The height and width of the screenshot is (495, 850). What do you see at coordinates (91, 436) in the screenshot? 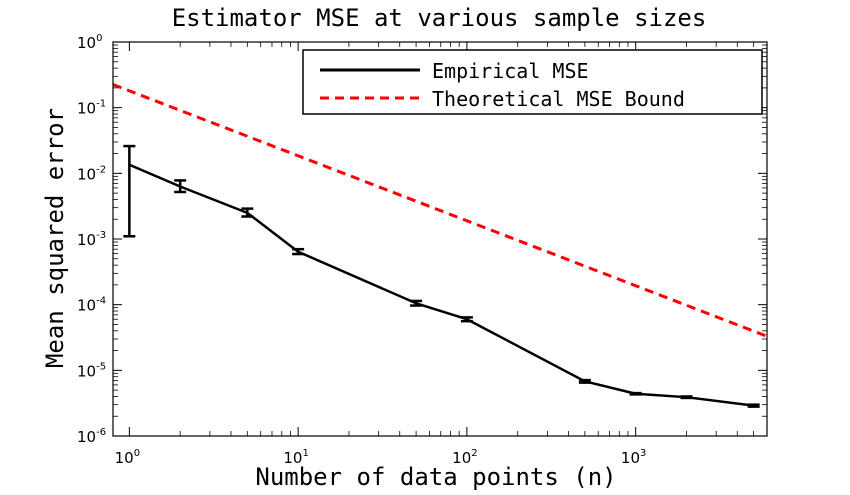
I see `y-tick-label: 10⁻⁶` at bounding box center [91, 436].